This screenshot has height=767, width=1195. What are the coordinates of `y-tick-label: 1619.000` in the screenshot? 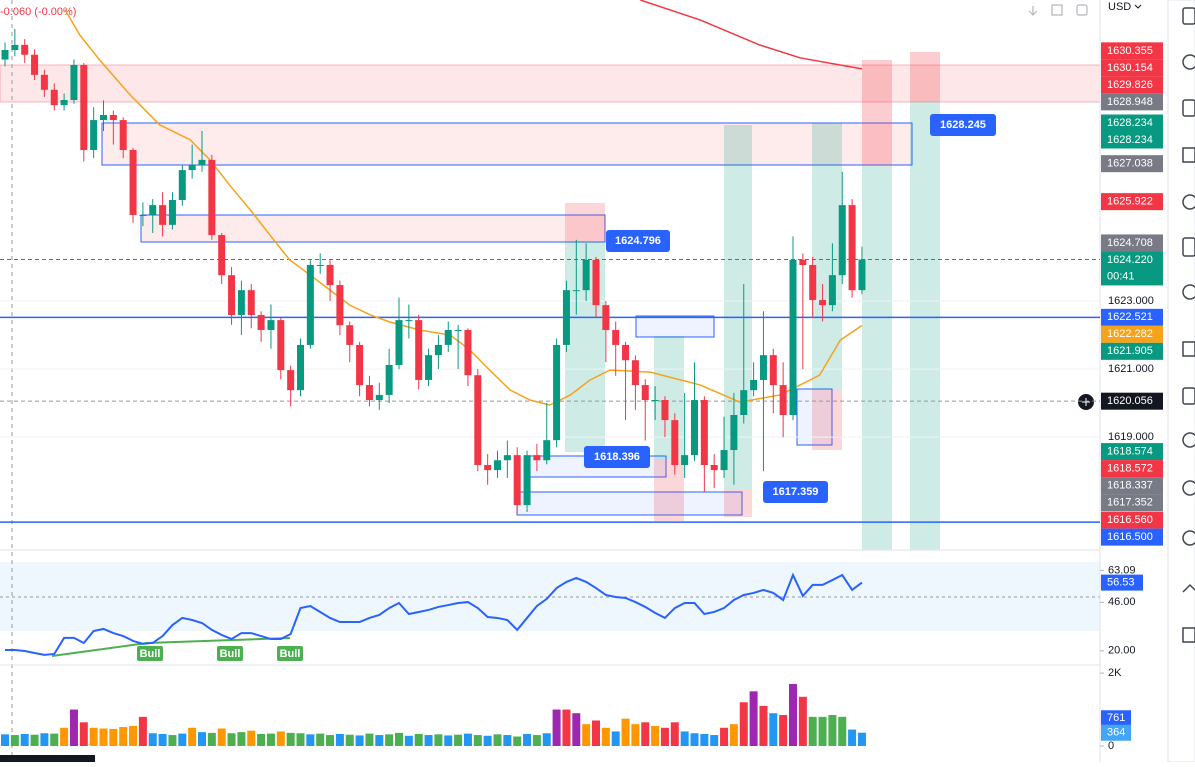 It's located at (1131, 437).